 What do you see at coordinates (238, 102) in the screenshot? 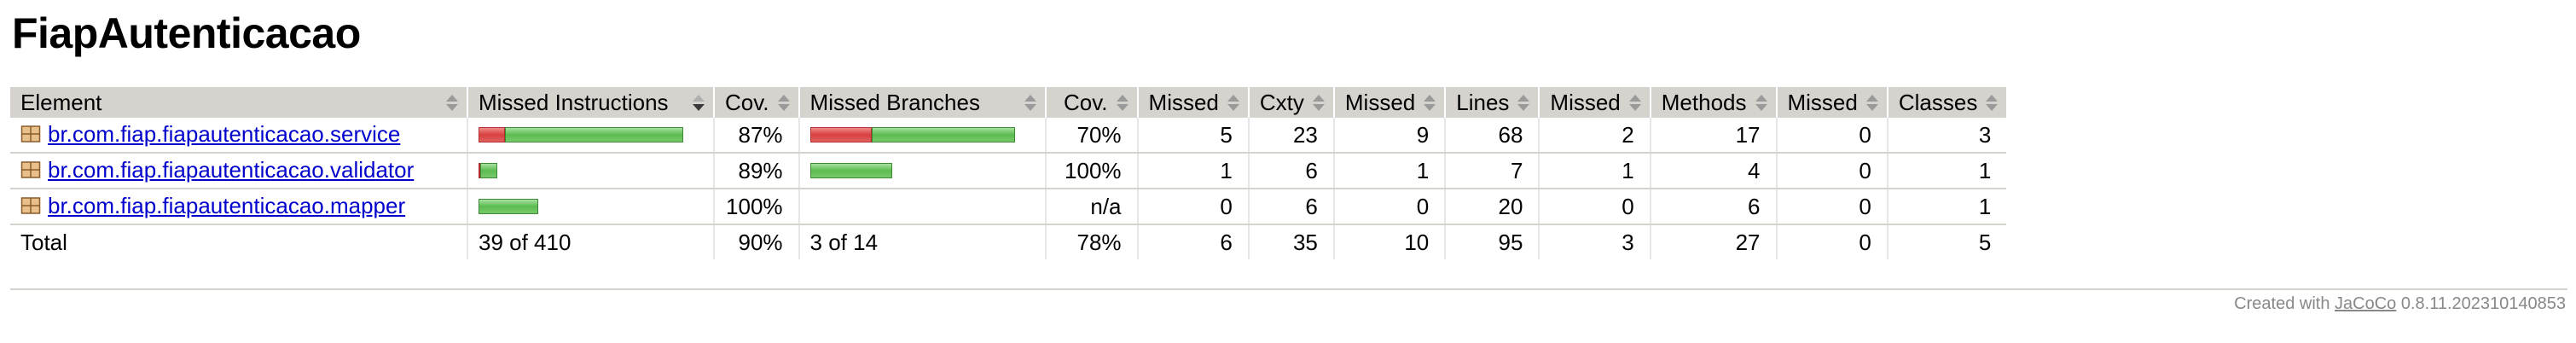
I see `header-element: Element` at bounding box center [238, 102].